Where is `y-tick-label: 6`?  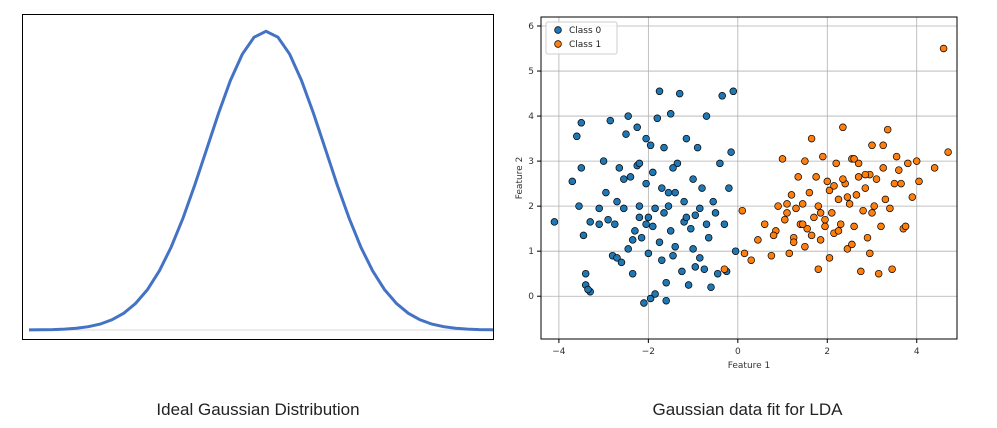
y-tick-label: 6 is located at coordinates (531, 27).